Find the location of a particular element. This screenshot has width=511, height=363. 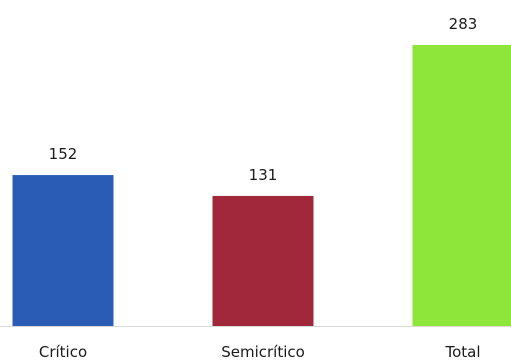

data-label-semicritico: 131 is located at coordinates (263, 175).